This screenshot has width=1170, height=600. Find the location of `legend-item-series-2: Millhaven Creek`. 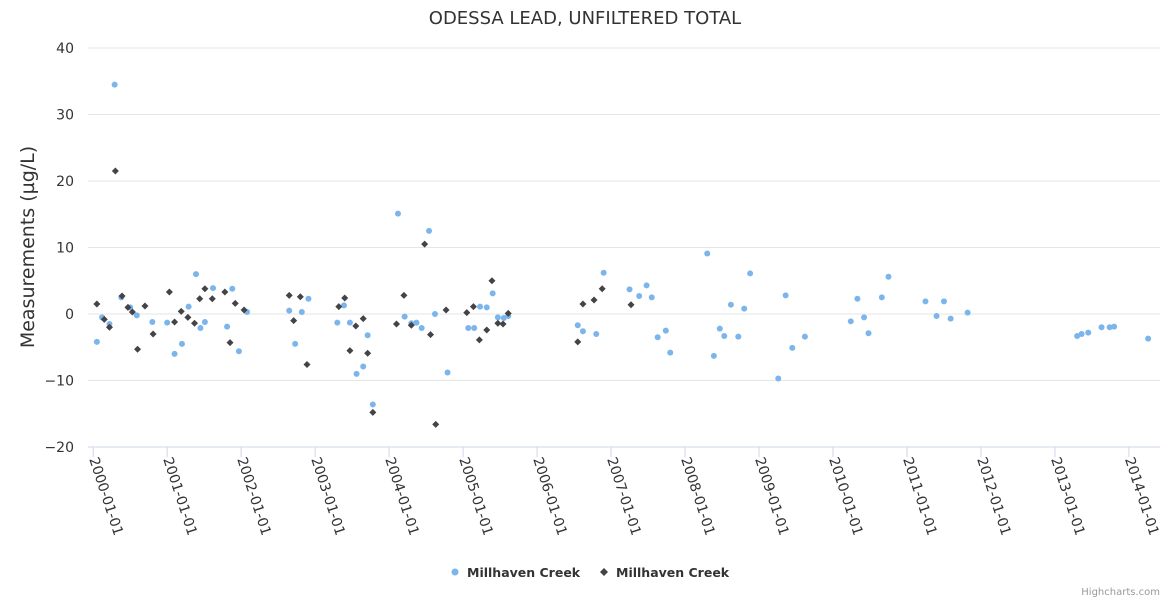

legend-item-series-2: Millhaven Creek is located at coordinates (665, 572).